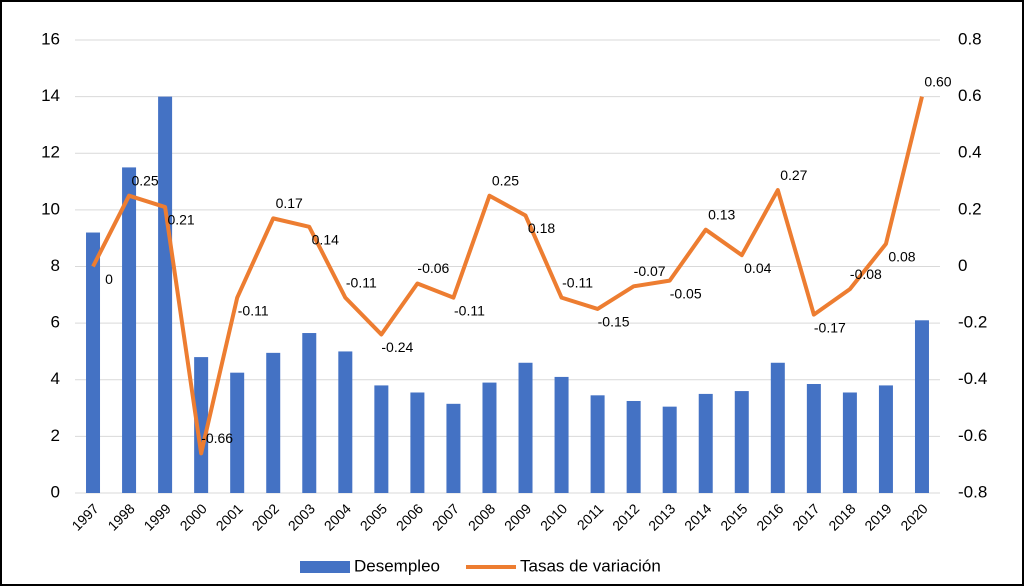 The height and width of the screenshot is (586, 1024). Describe the element at coordinates (109, 279) in the screenshot. I see `data-label: 0` at that location.